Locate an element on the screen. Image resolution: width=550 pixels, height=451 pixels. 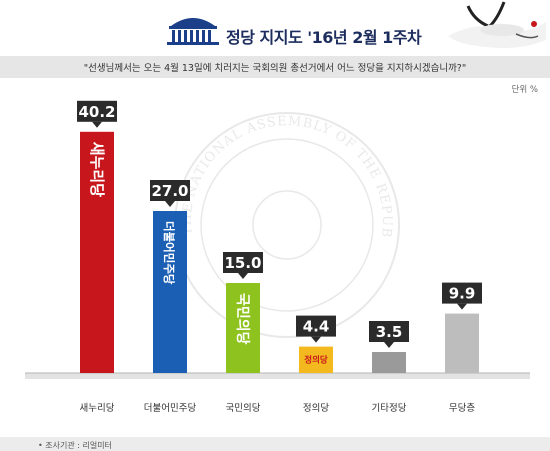
bar-party-logo-2: 더불어민주당 is located at coordinates (169, 253).